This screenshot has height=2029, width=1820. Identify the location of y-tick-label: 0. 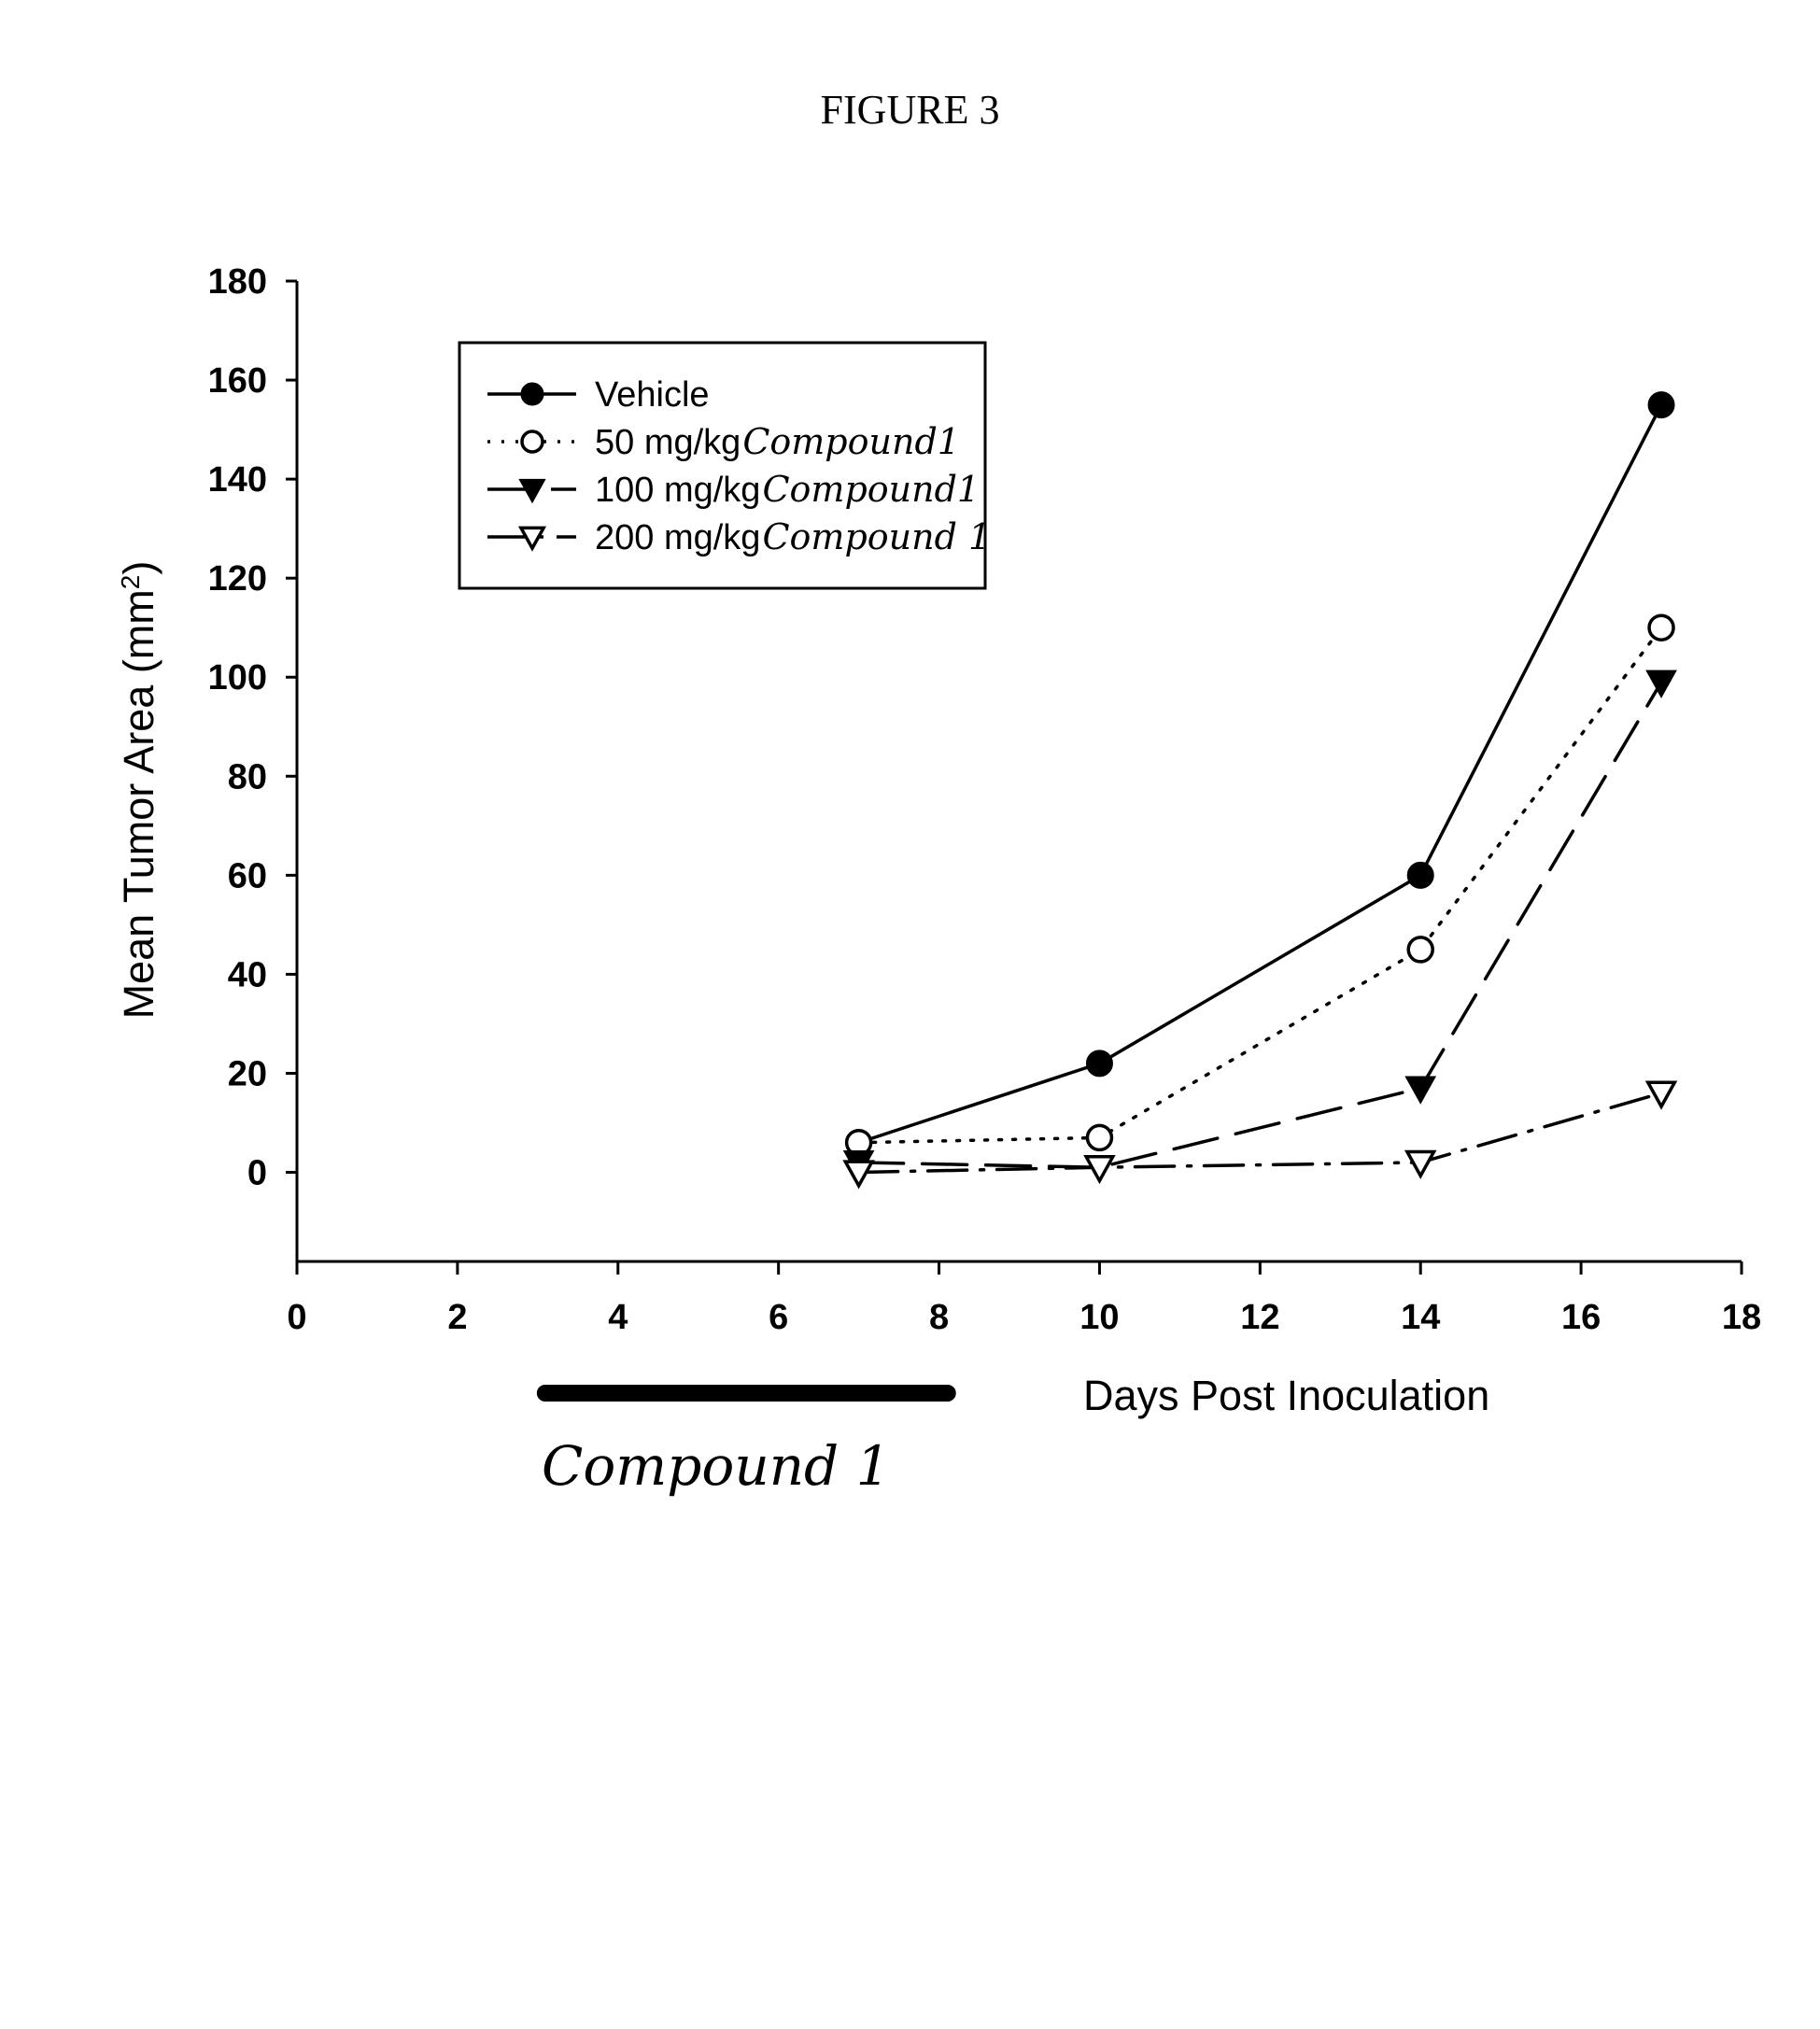
(257, 1173).